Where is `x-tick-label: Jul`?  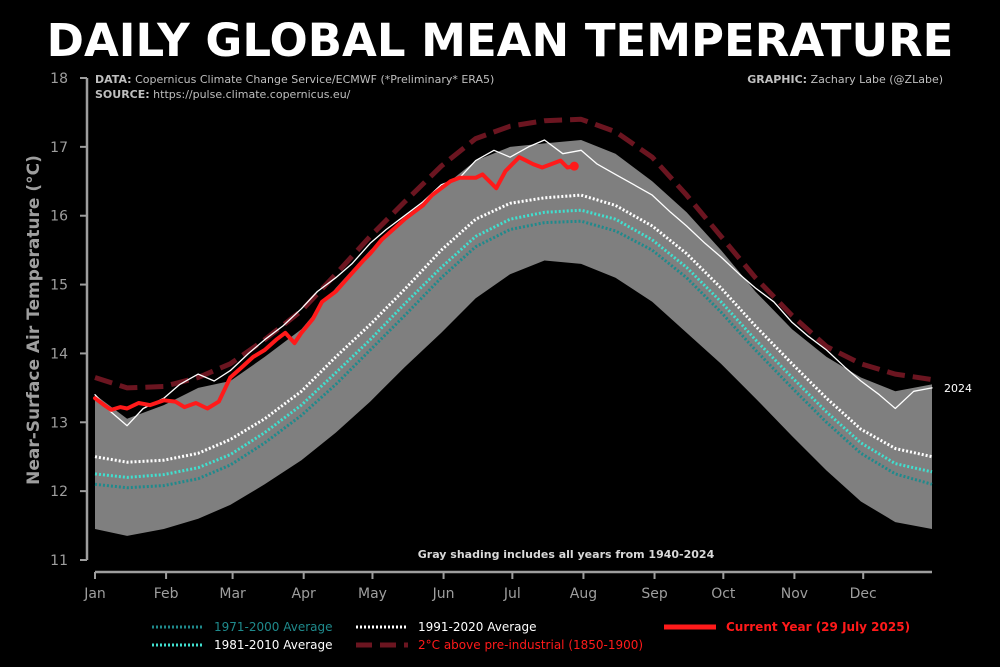
x-tick-label: Jul is located at coordinates (512, 594).